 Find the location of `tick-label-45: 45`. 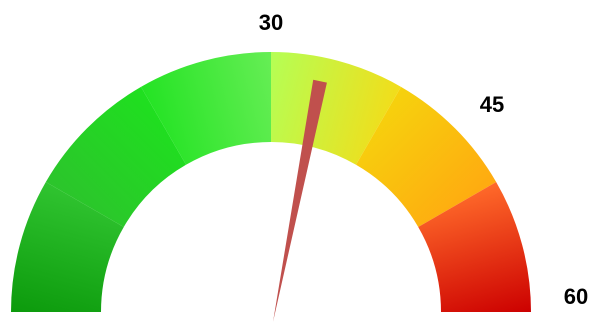

tick-label-45: 45 is located at coordinates (492, 104).